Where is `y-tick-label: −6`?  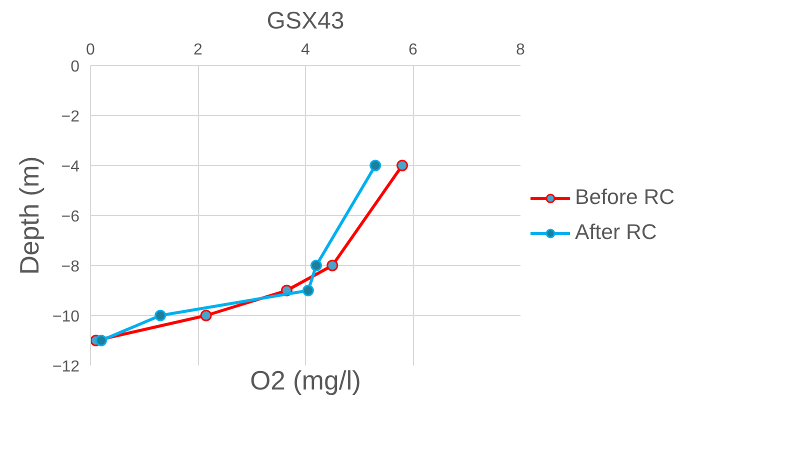 y-tick-label: −6 is located at coordinates (70, 217).